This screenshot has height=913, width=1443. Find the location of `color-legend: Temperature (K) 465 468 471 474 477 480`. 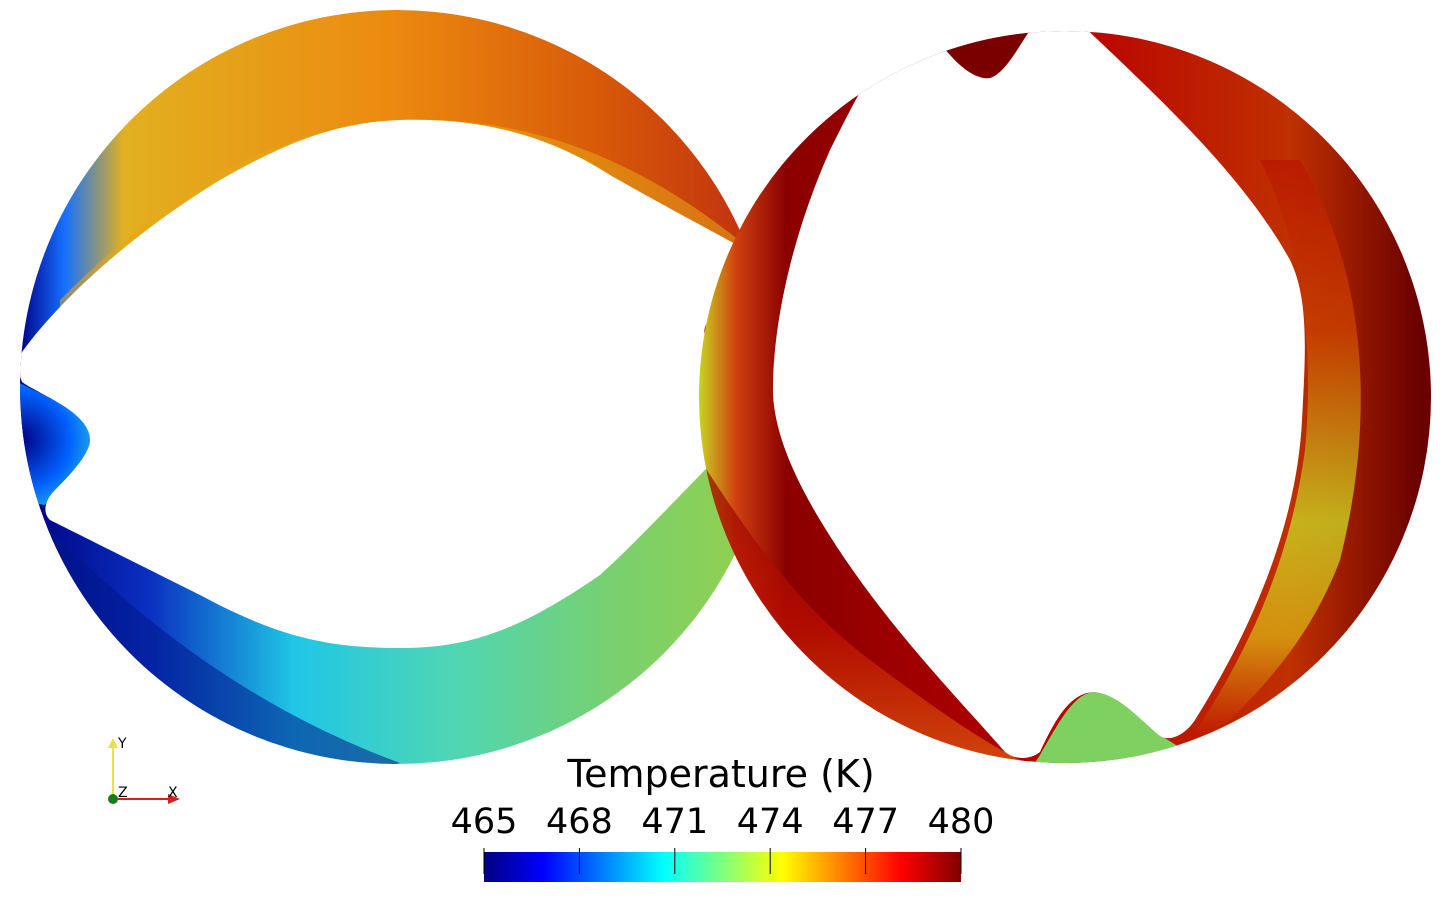

color-legend: Temperature (K) 465 468 471 474 477 480 is located at coordinates (723, 817).